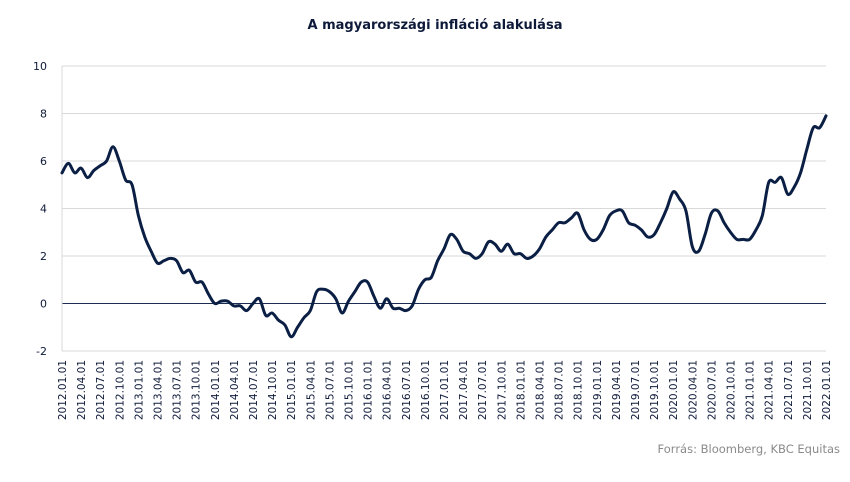 Image resolution: width=850 pixels, height=482 pixels. What do you see at coordinates (292, 390) in the screenshot?
I see `x-tick-label: 2015.01.01` at bounding box center [292, 390].